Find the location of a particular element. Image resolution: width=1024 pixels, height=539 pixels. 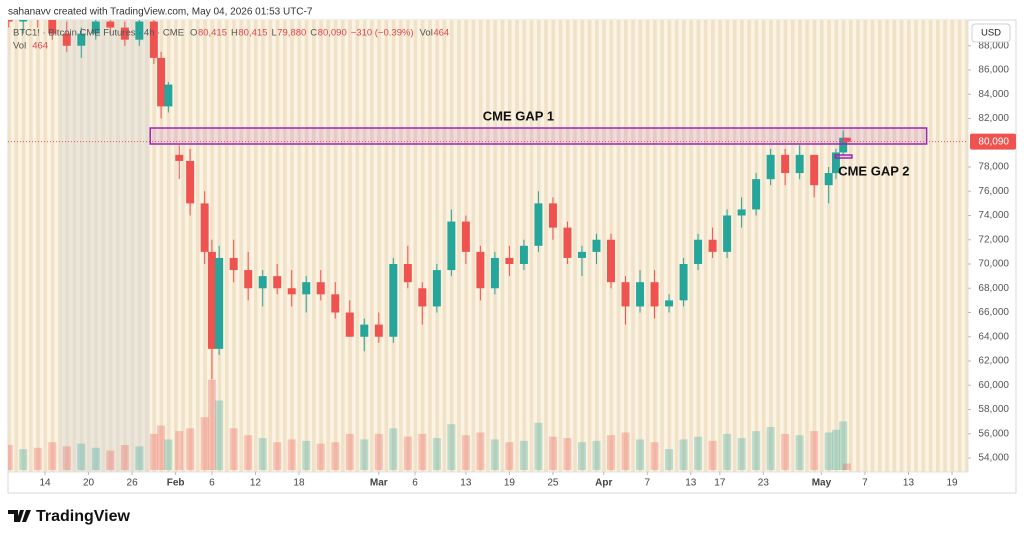

x-tick-label: 25 is located at coordinates (553, 483).